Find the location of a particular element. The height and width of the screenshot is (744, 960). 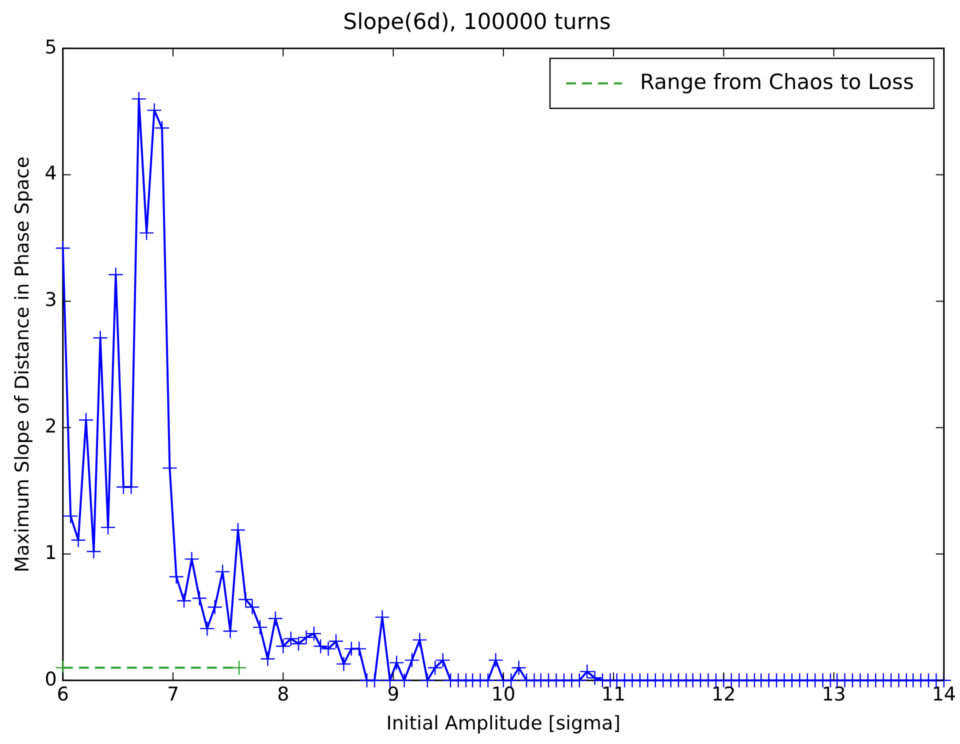

y-tick-label: 5 is located at coordinates (50, 47).